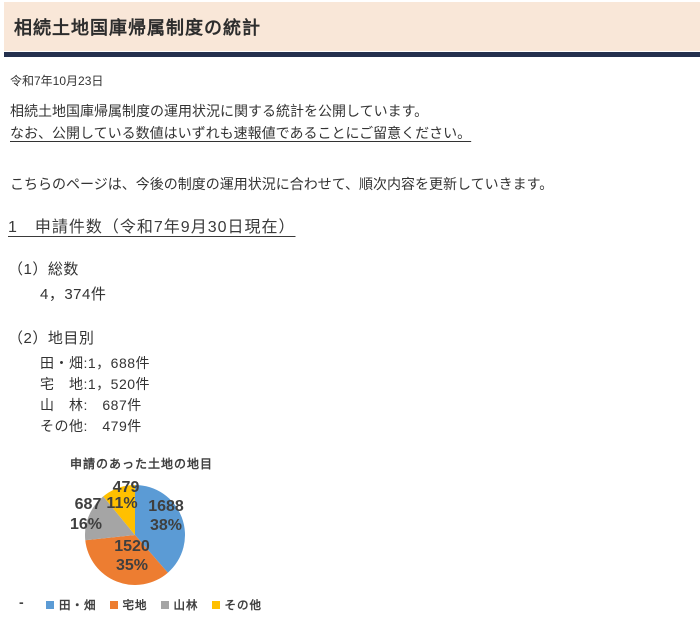  What do you see at coordinates (186, 606) in the screenshot?
I see `legend-label-sanrin: 山林` at bounding box center [186, 606].